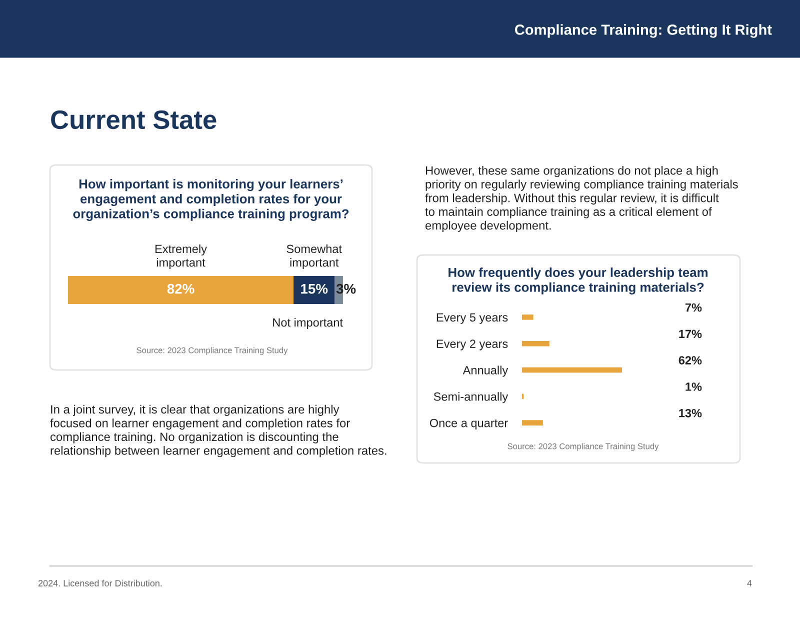  Describe the element at coordinates (690, 334) in the screenshot. I see `data-label: 17%` at that location.